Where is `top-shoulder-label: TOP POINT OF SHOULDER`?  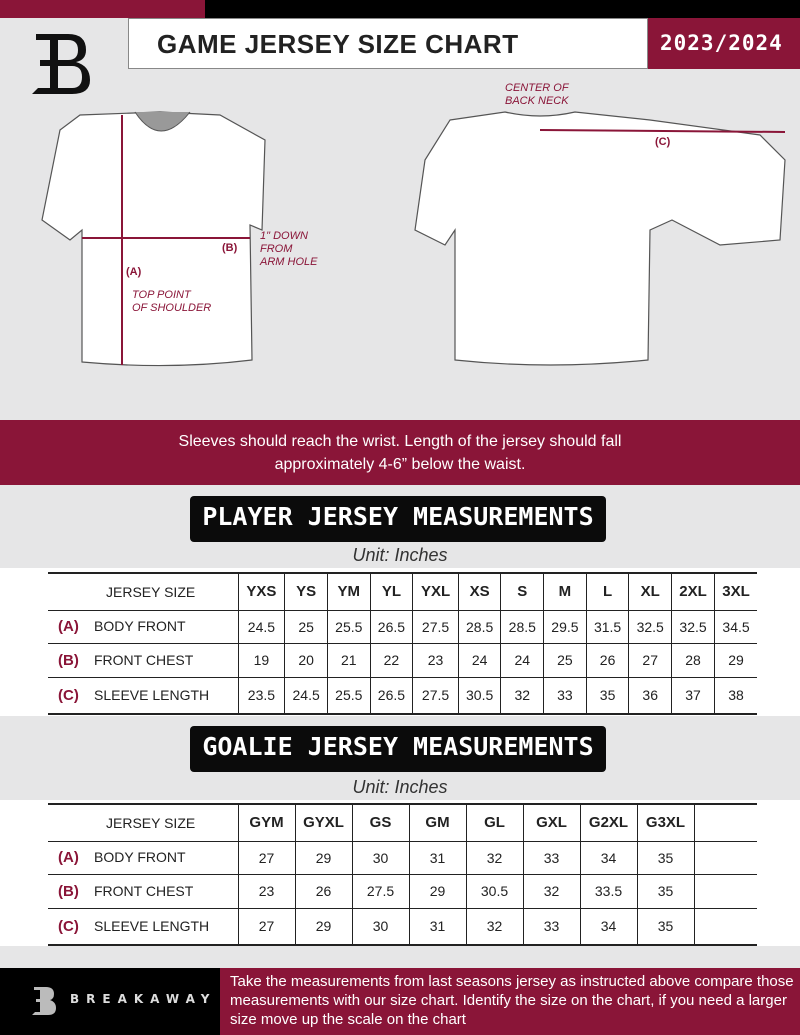 top-shoulder-label: TOP POINT OF SHOULDER is located at coordinates (172, 301).